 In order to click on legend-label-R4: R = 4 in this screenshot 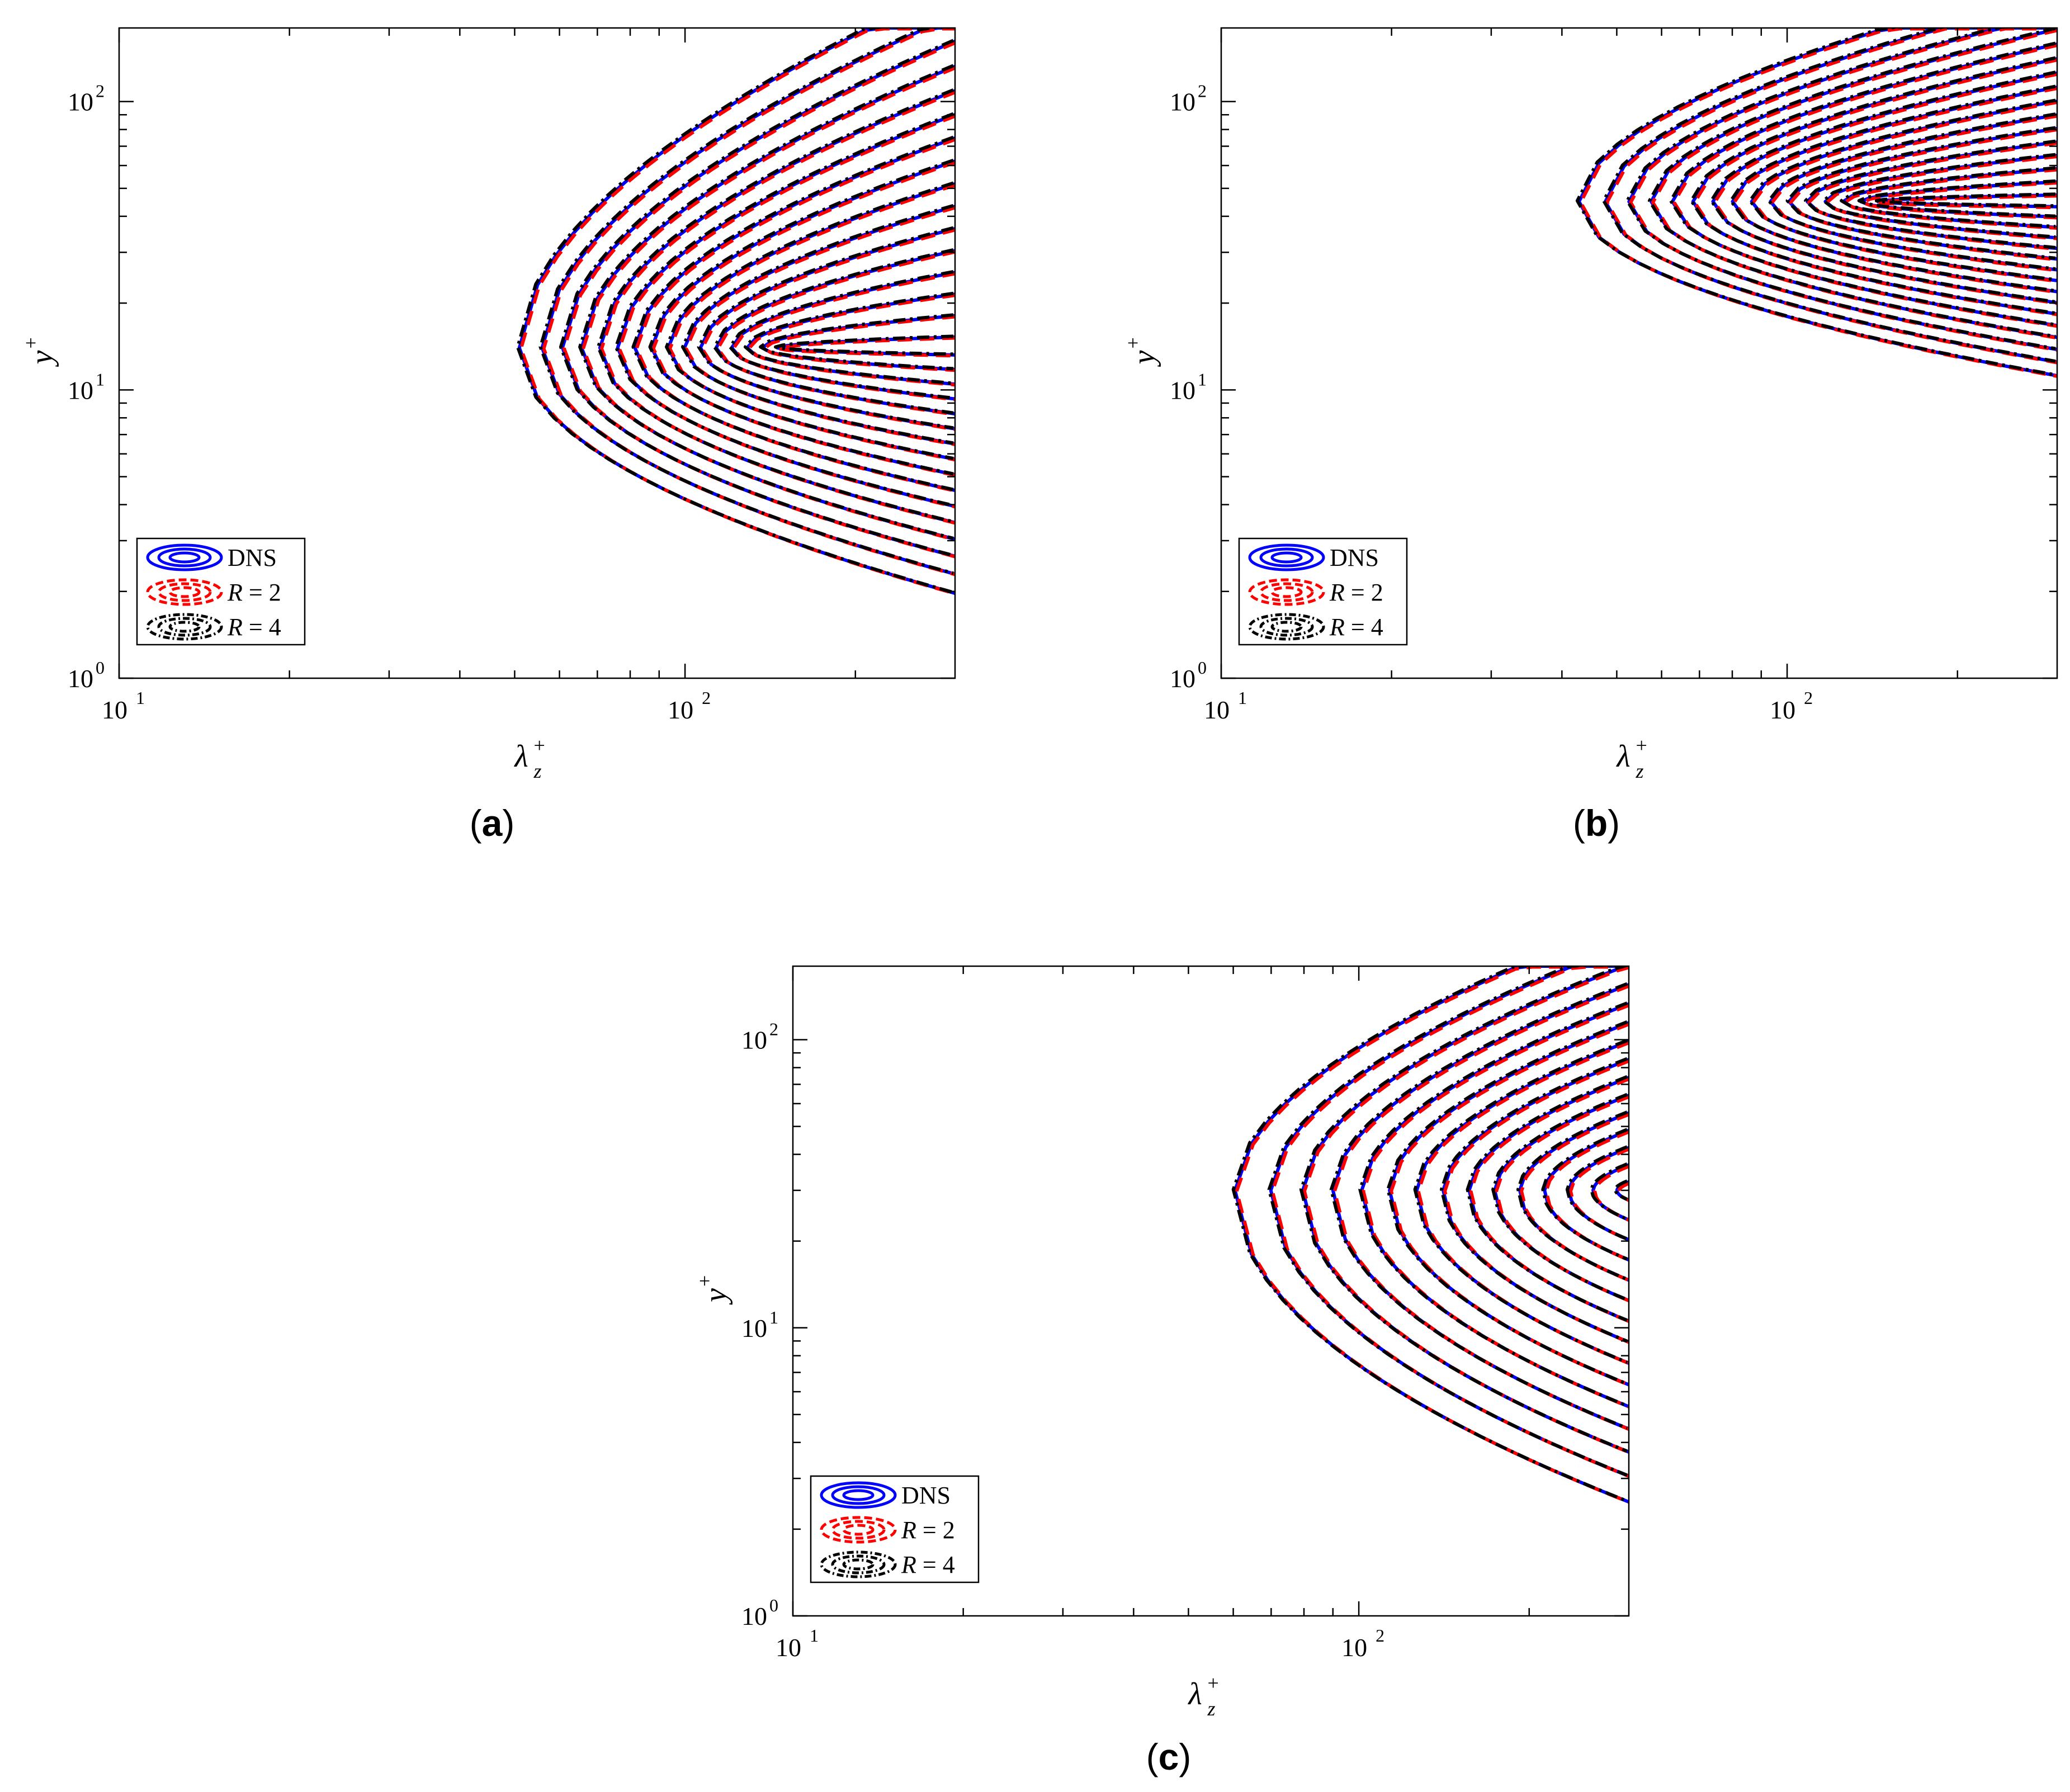, I will do `click(1356, 627)`.